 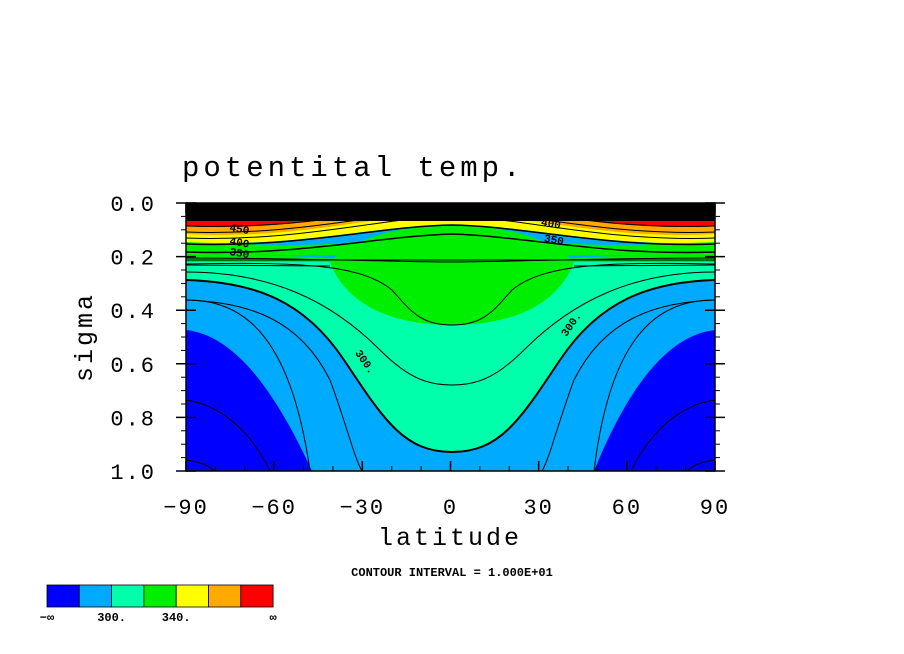 I want to click on y-tick-label: 0.6, so click(x=133, y=366).